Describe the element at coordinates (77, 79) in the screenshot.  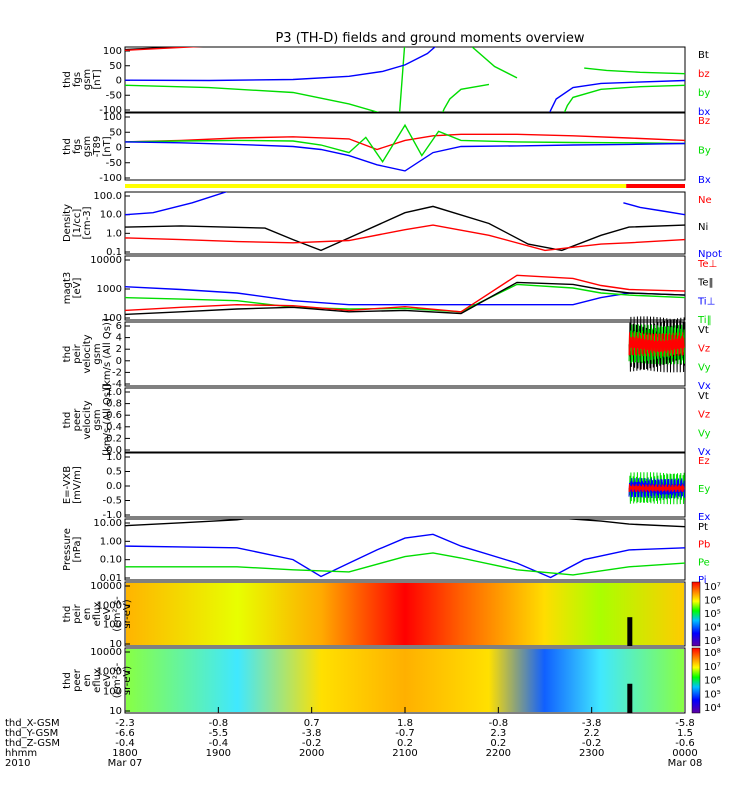
I see `ylabel-line: fgs` at that location.